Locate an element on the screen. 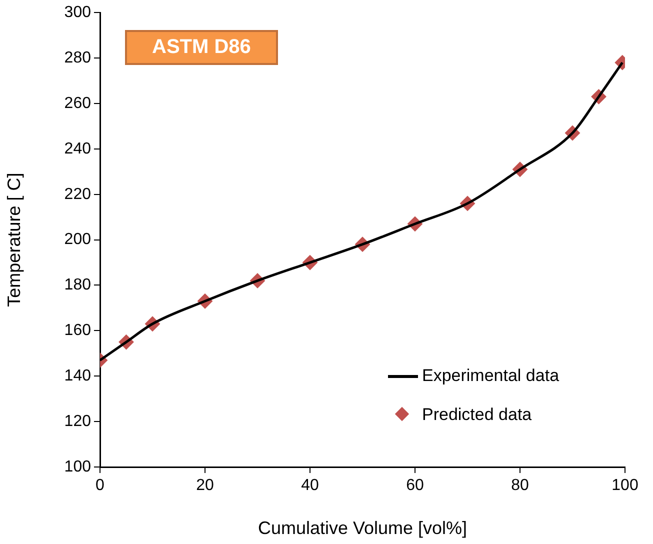 The image size is (653, 544). x-tick-label: 0 is located at coordinates (100, 485).